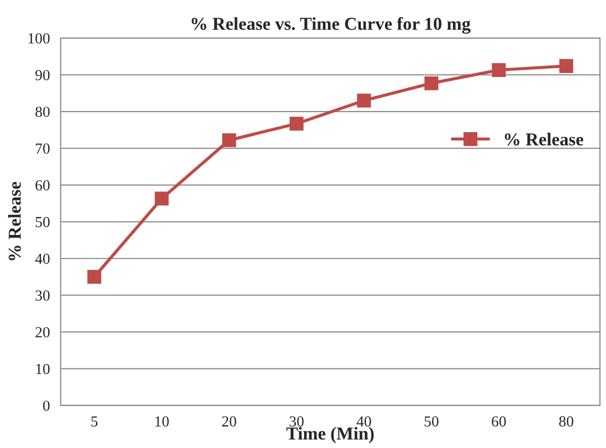 The width and height of the screenshot is (606, 448). What do you see at coordinates (94, 421) in the screenshot?
I see `x-tick-label: 5` at bounding box center [94, 421].